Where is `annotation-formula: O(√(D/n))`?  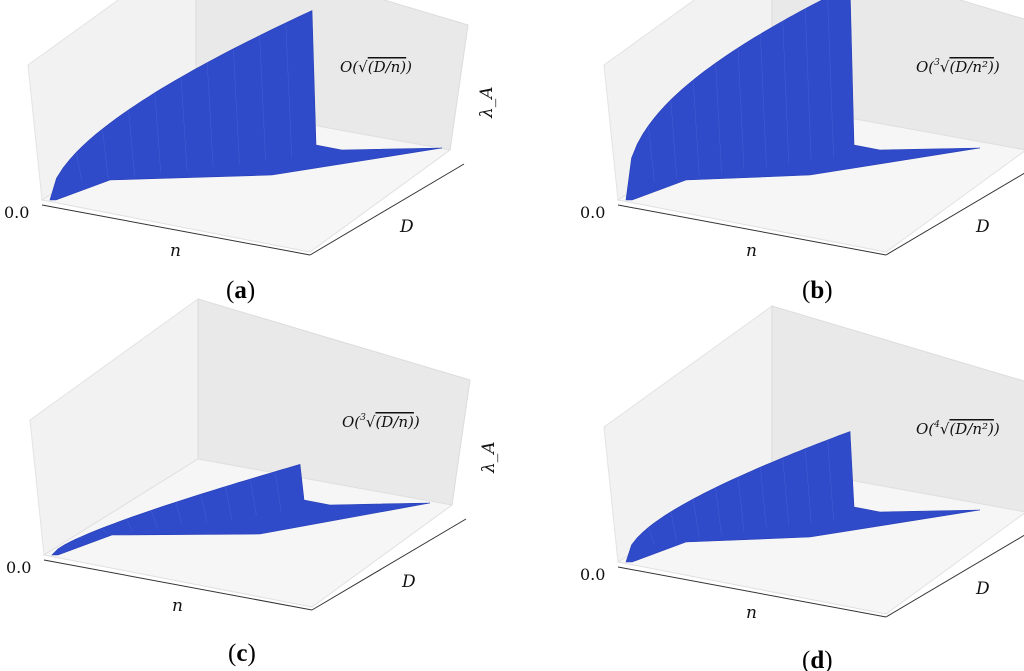 annotation-formula: O(√(D/n)) is located at coordinates (376, 67).